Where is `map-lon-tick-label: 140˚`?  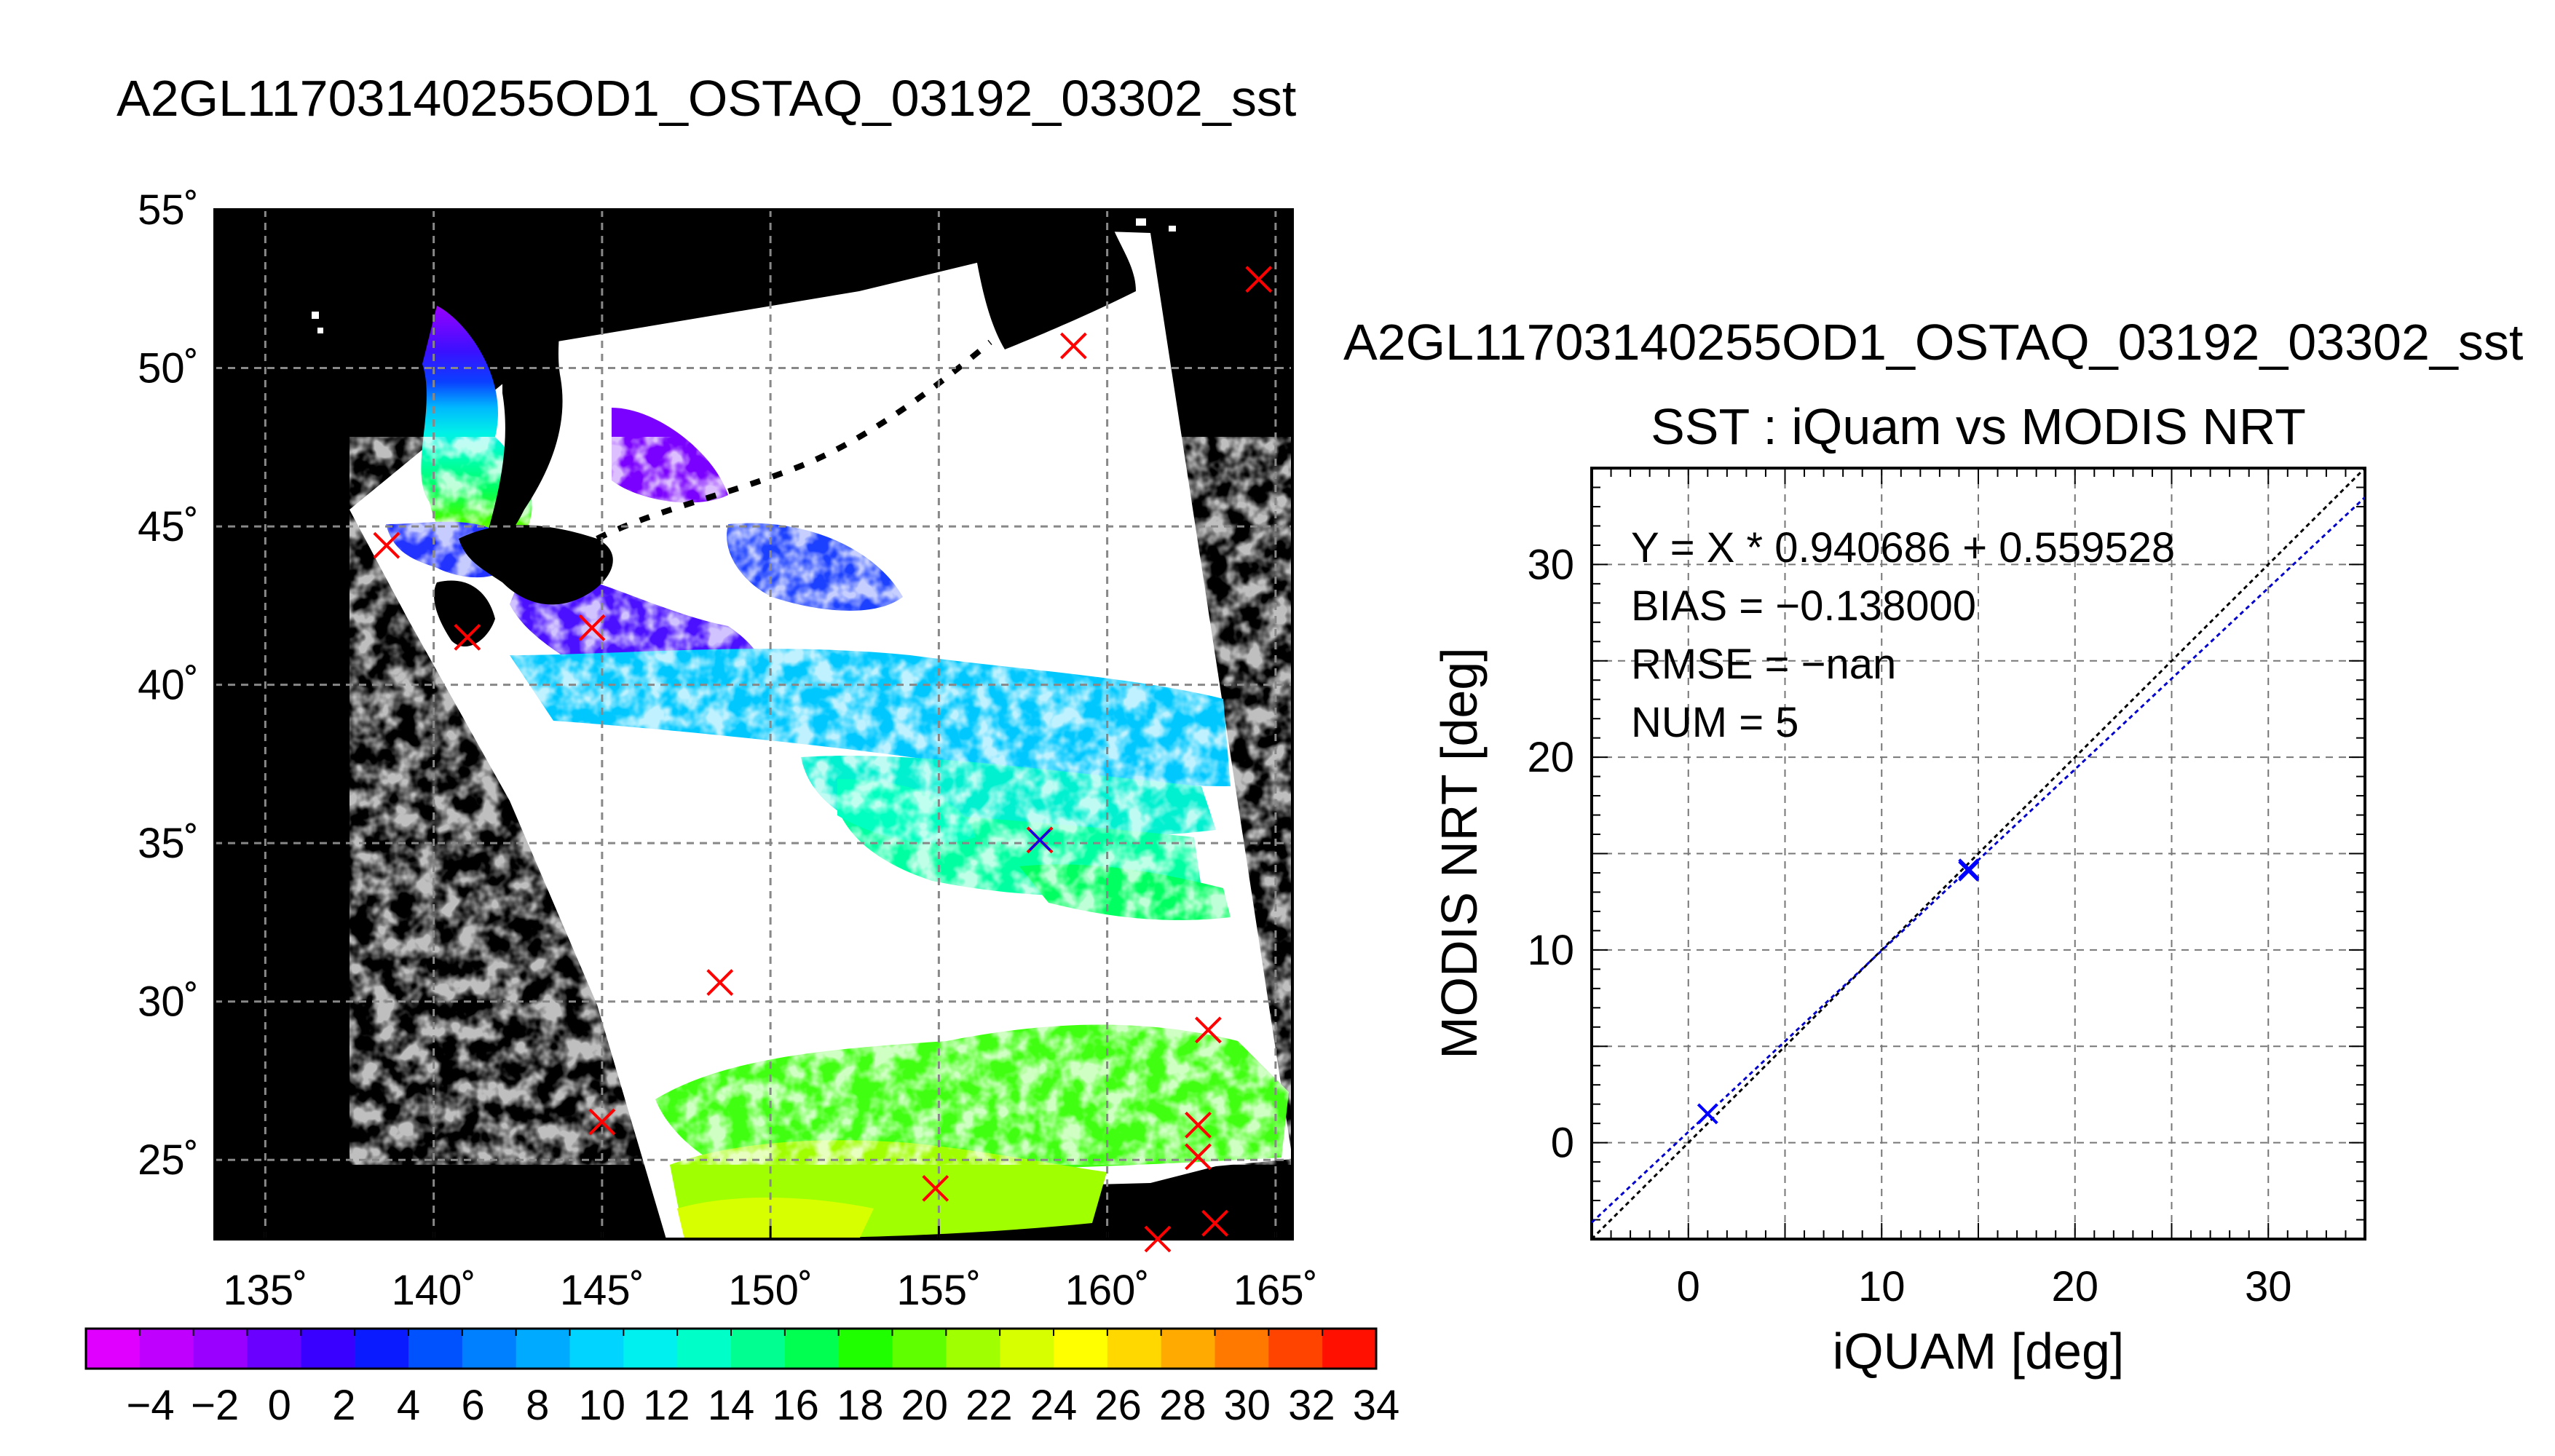
map-lon-tick-label: 140˚ is located at coordinates (434, 1290).